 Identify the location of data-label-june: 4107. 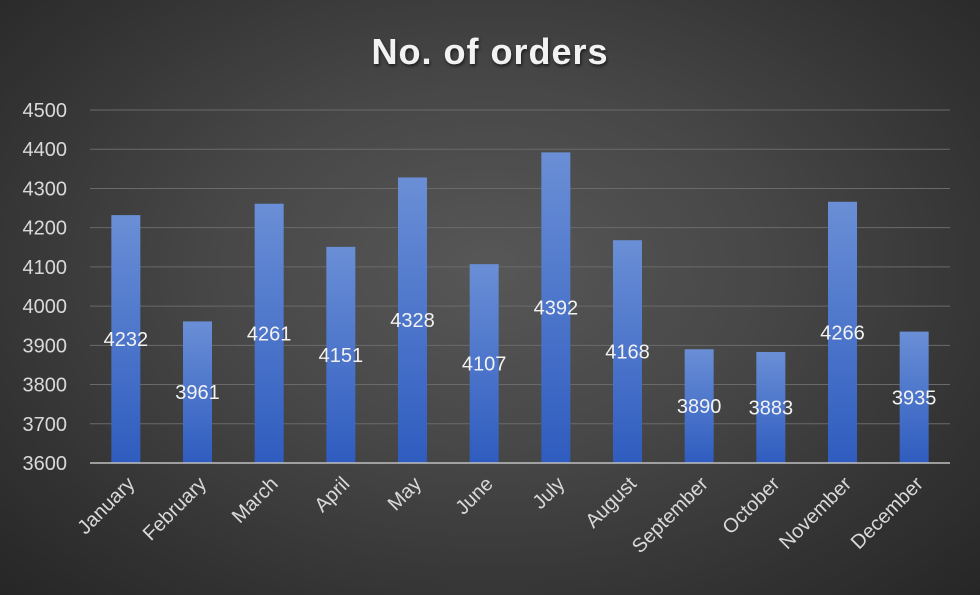
(484, 365).